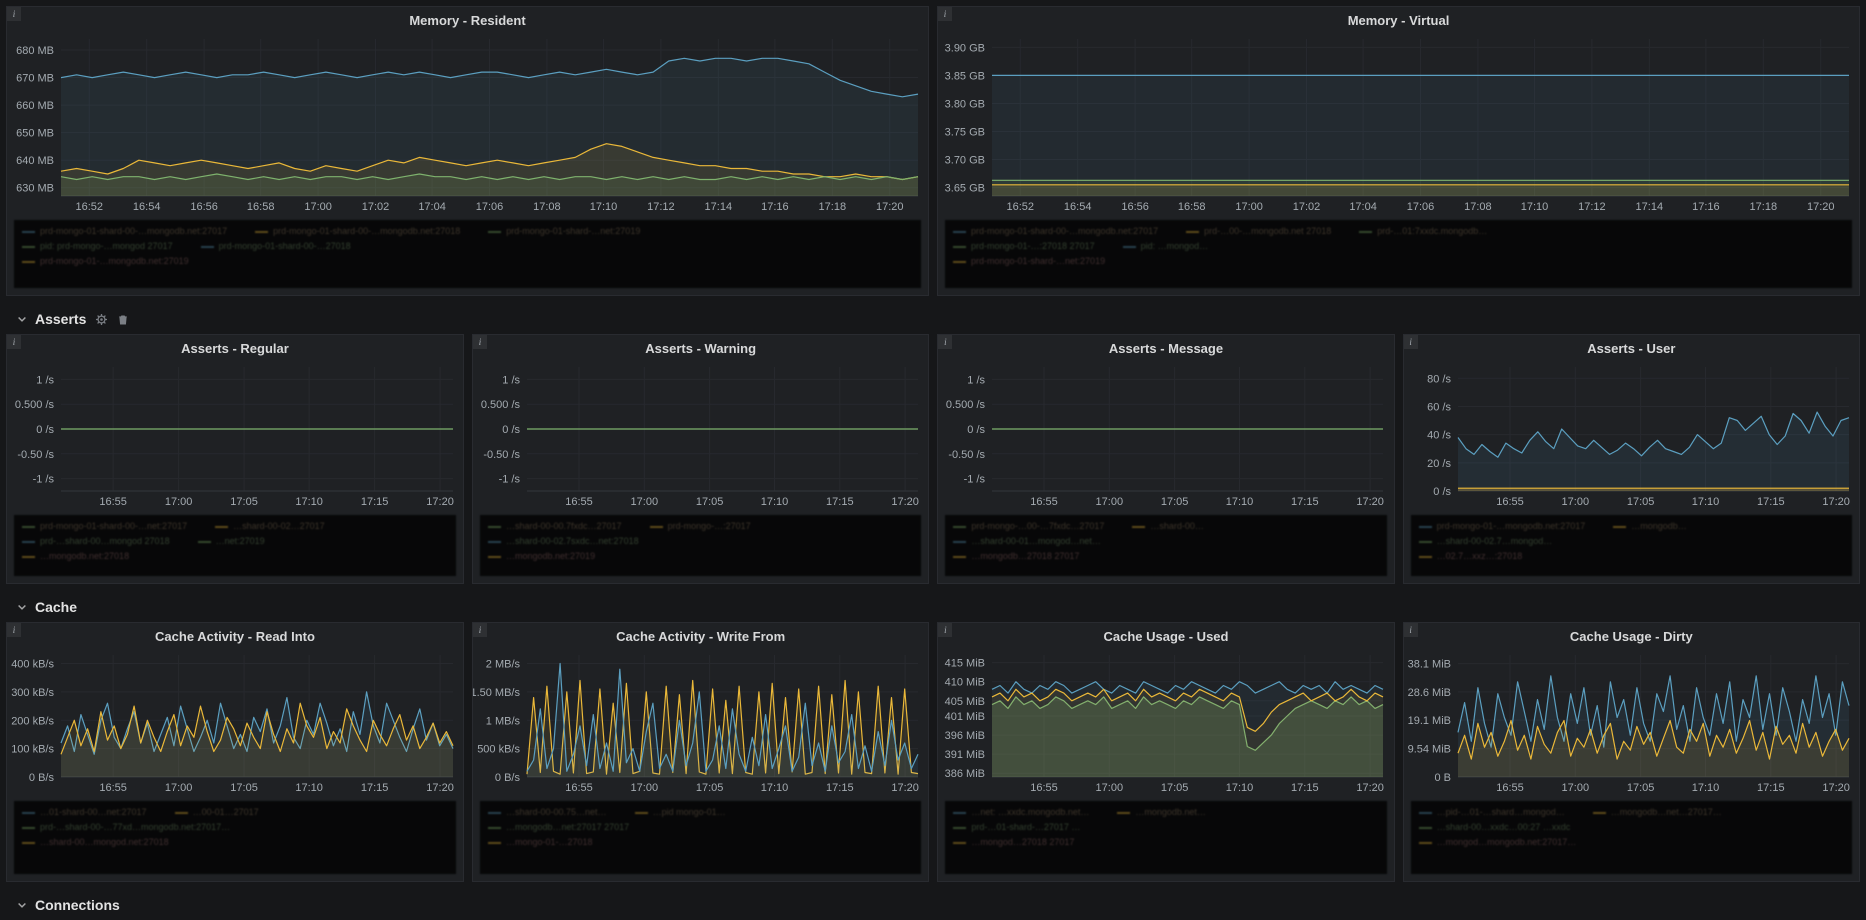 This screenshot has width=1866, height=920. Describe the element at coordinates (357, 231) in the screenshot. I see `legend-item: prd-mongo-01-shard-00-…mongodb.net:27018` at that location.